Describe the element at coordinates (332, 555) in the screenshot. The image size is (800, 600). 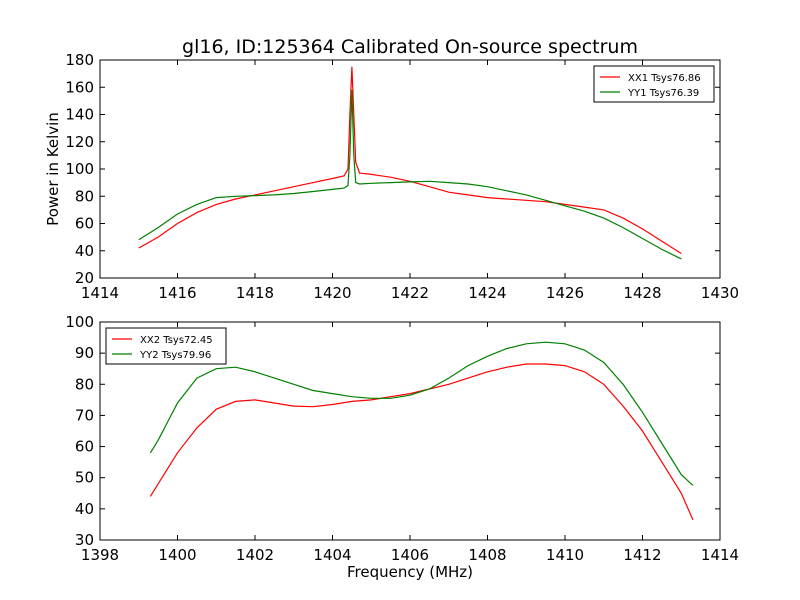
I see `x-tick-label: 1404` at that location.